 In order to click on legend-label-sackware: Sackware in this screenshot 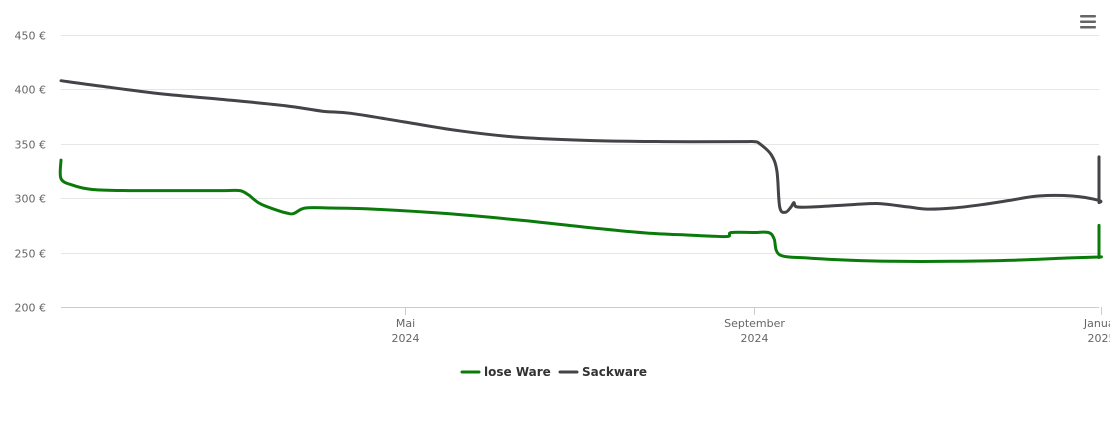, I will do `click(614, 372)`.